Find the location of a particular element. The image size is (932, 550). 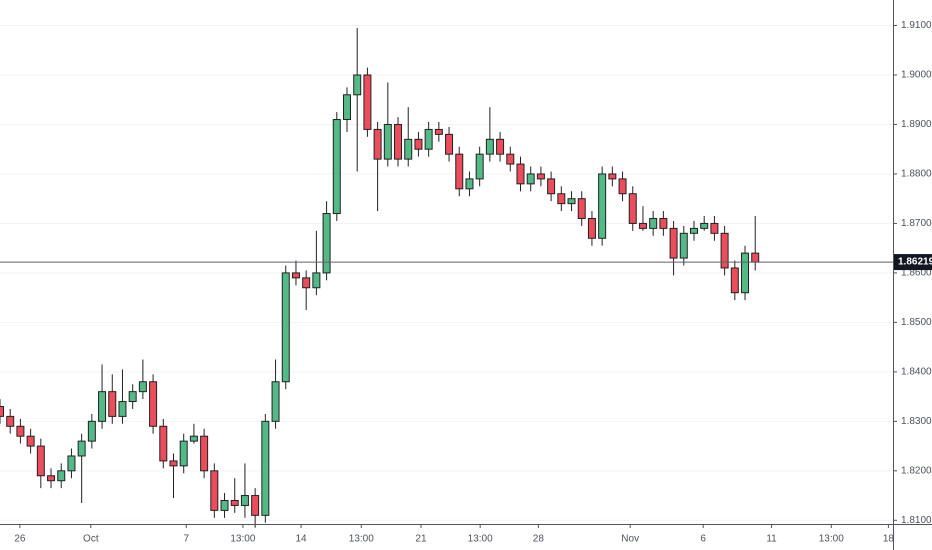

x-tick-label: 18 is located at coordinates (889, 539).